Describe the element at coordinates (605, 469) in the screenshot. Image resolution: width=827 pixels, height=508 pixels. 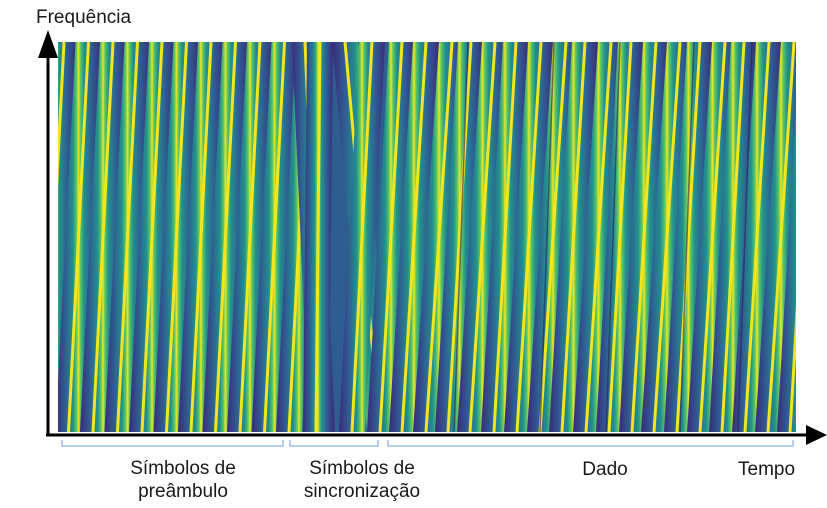
I see `data-label: Dado` at that location.